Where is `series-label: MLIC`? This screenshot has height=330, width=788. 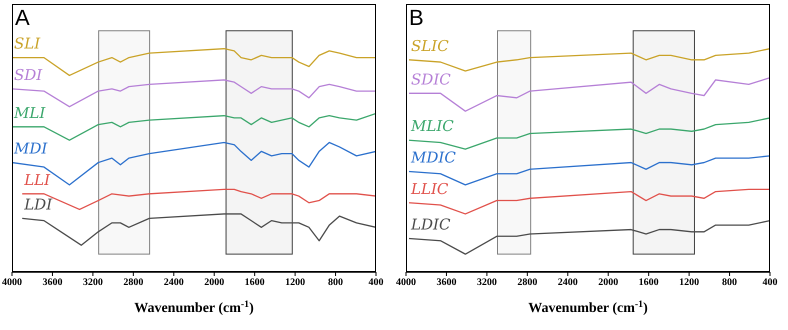 series-label: MLIC is located at coordinates (432, 126).